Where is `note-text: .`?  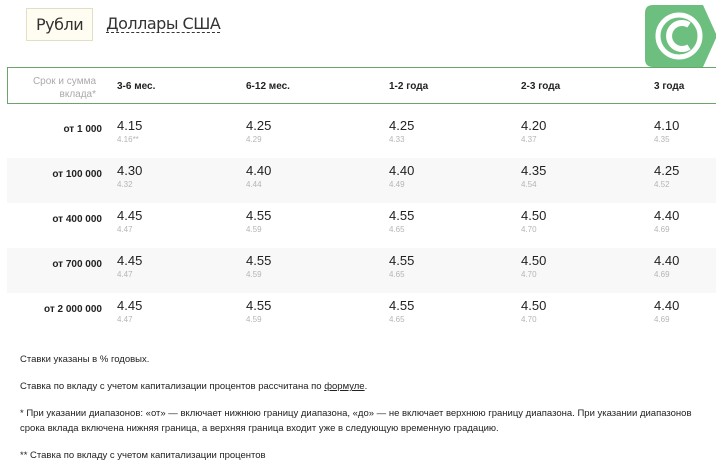 note-text: . is located at coordinates (366, 386).